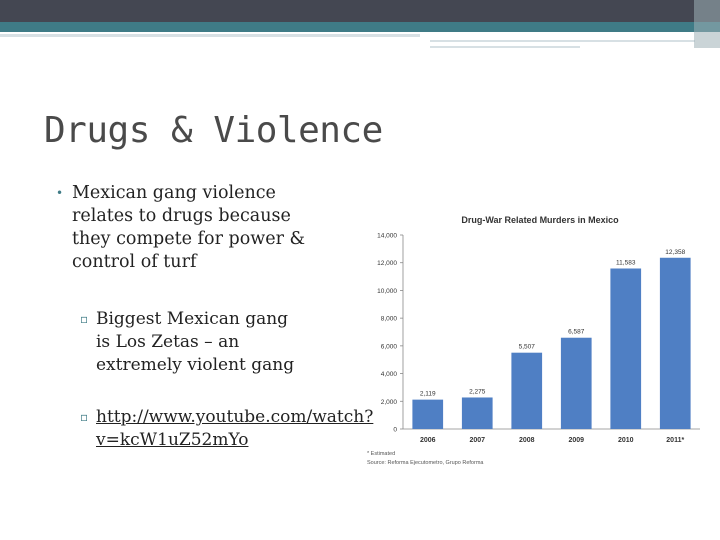  I want to click on data-label: 11,583, so click(626, 262).